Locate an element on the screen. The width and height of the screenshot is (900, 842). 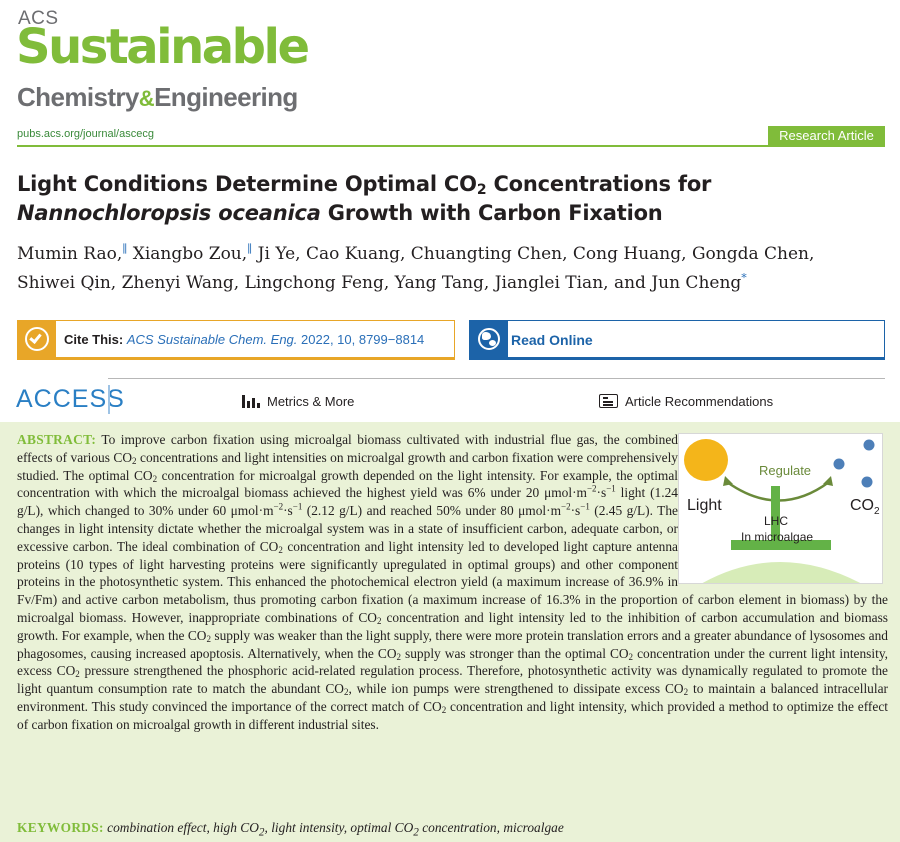
logo-main-text: Sustainable is located at coordinates (163, 47).